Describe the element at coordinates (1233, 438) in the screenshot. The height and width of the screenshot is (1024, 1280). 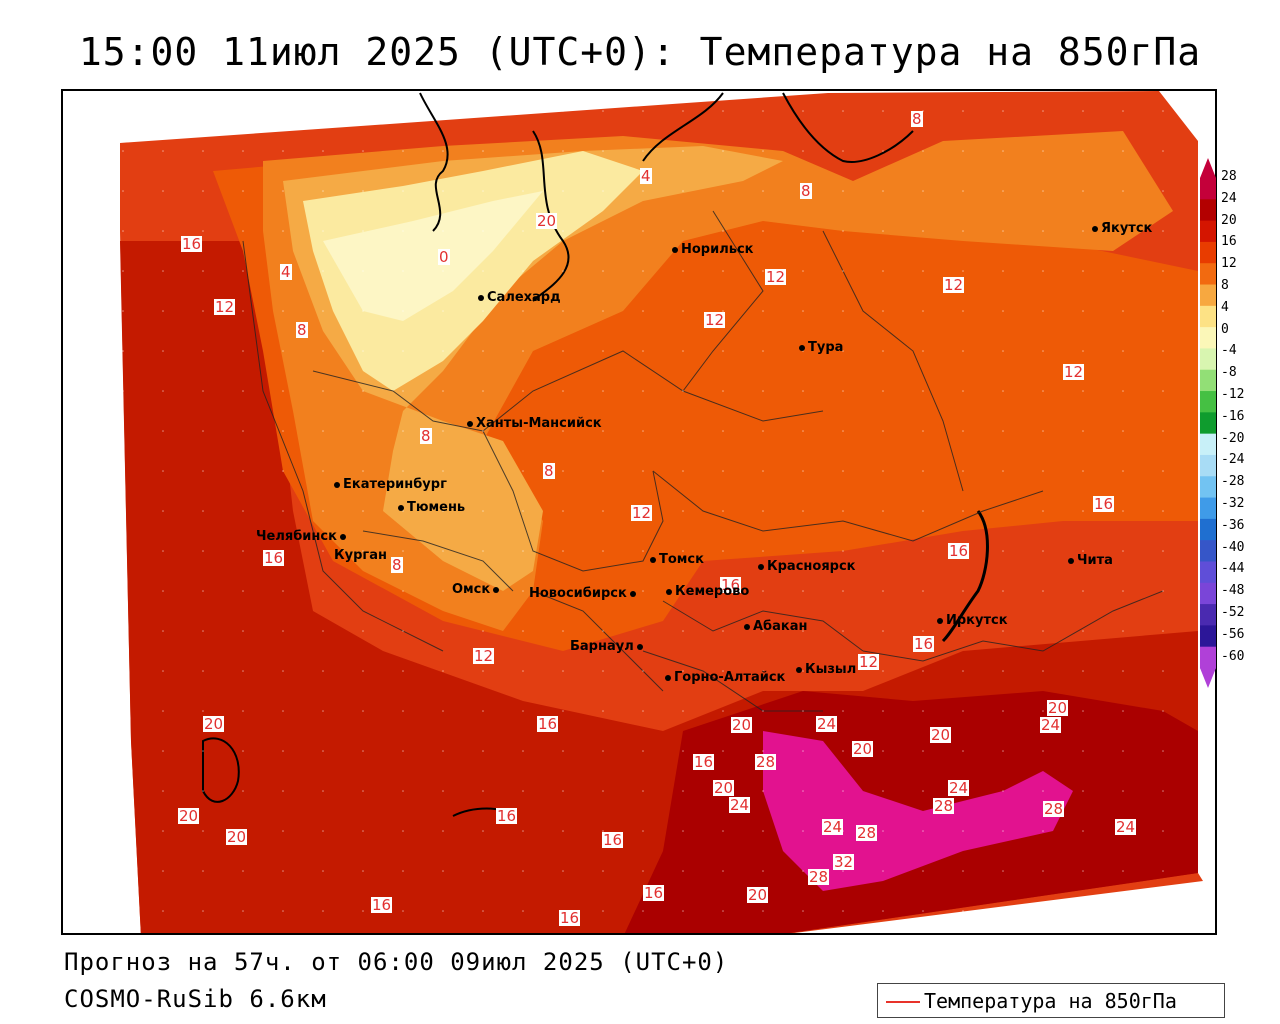
I see `colorbar-tick-label: -20` at that location.